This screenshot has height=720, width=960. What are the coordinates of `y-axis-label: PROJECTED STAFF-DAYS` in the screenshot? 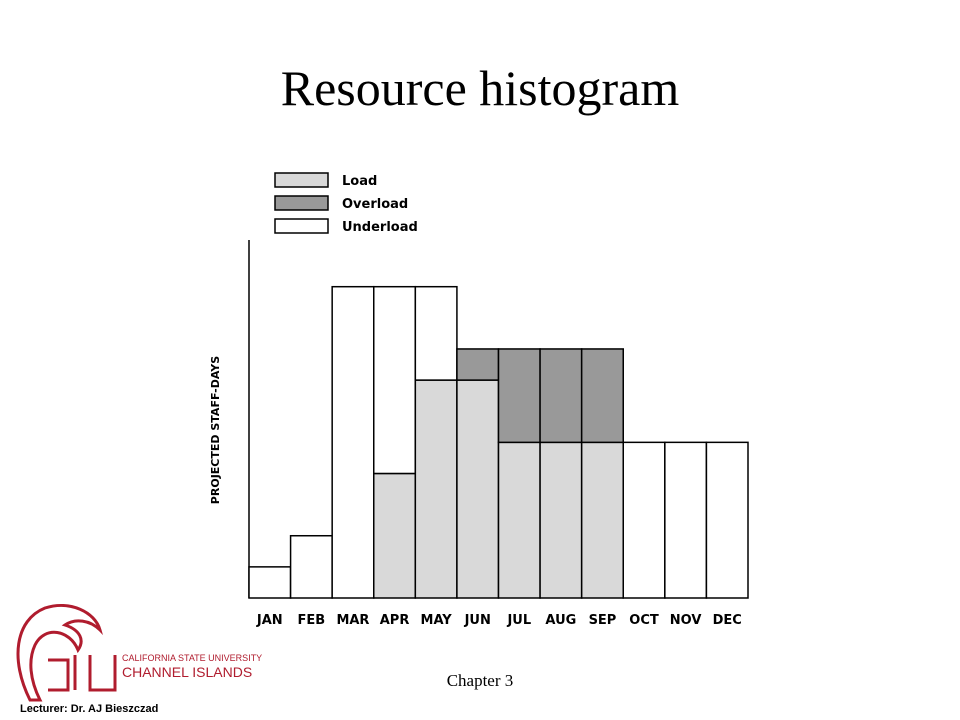 It's located at (215, 430).